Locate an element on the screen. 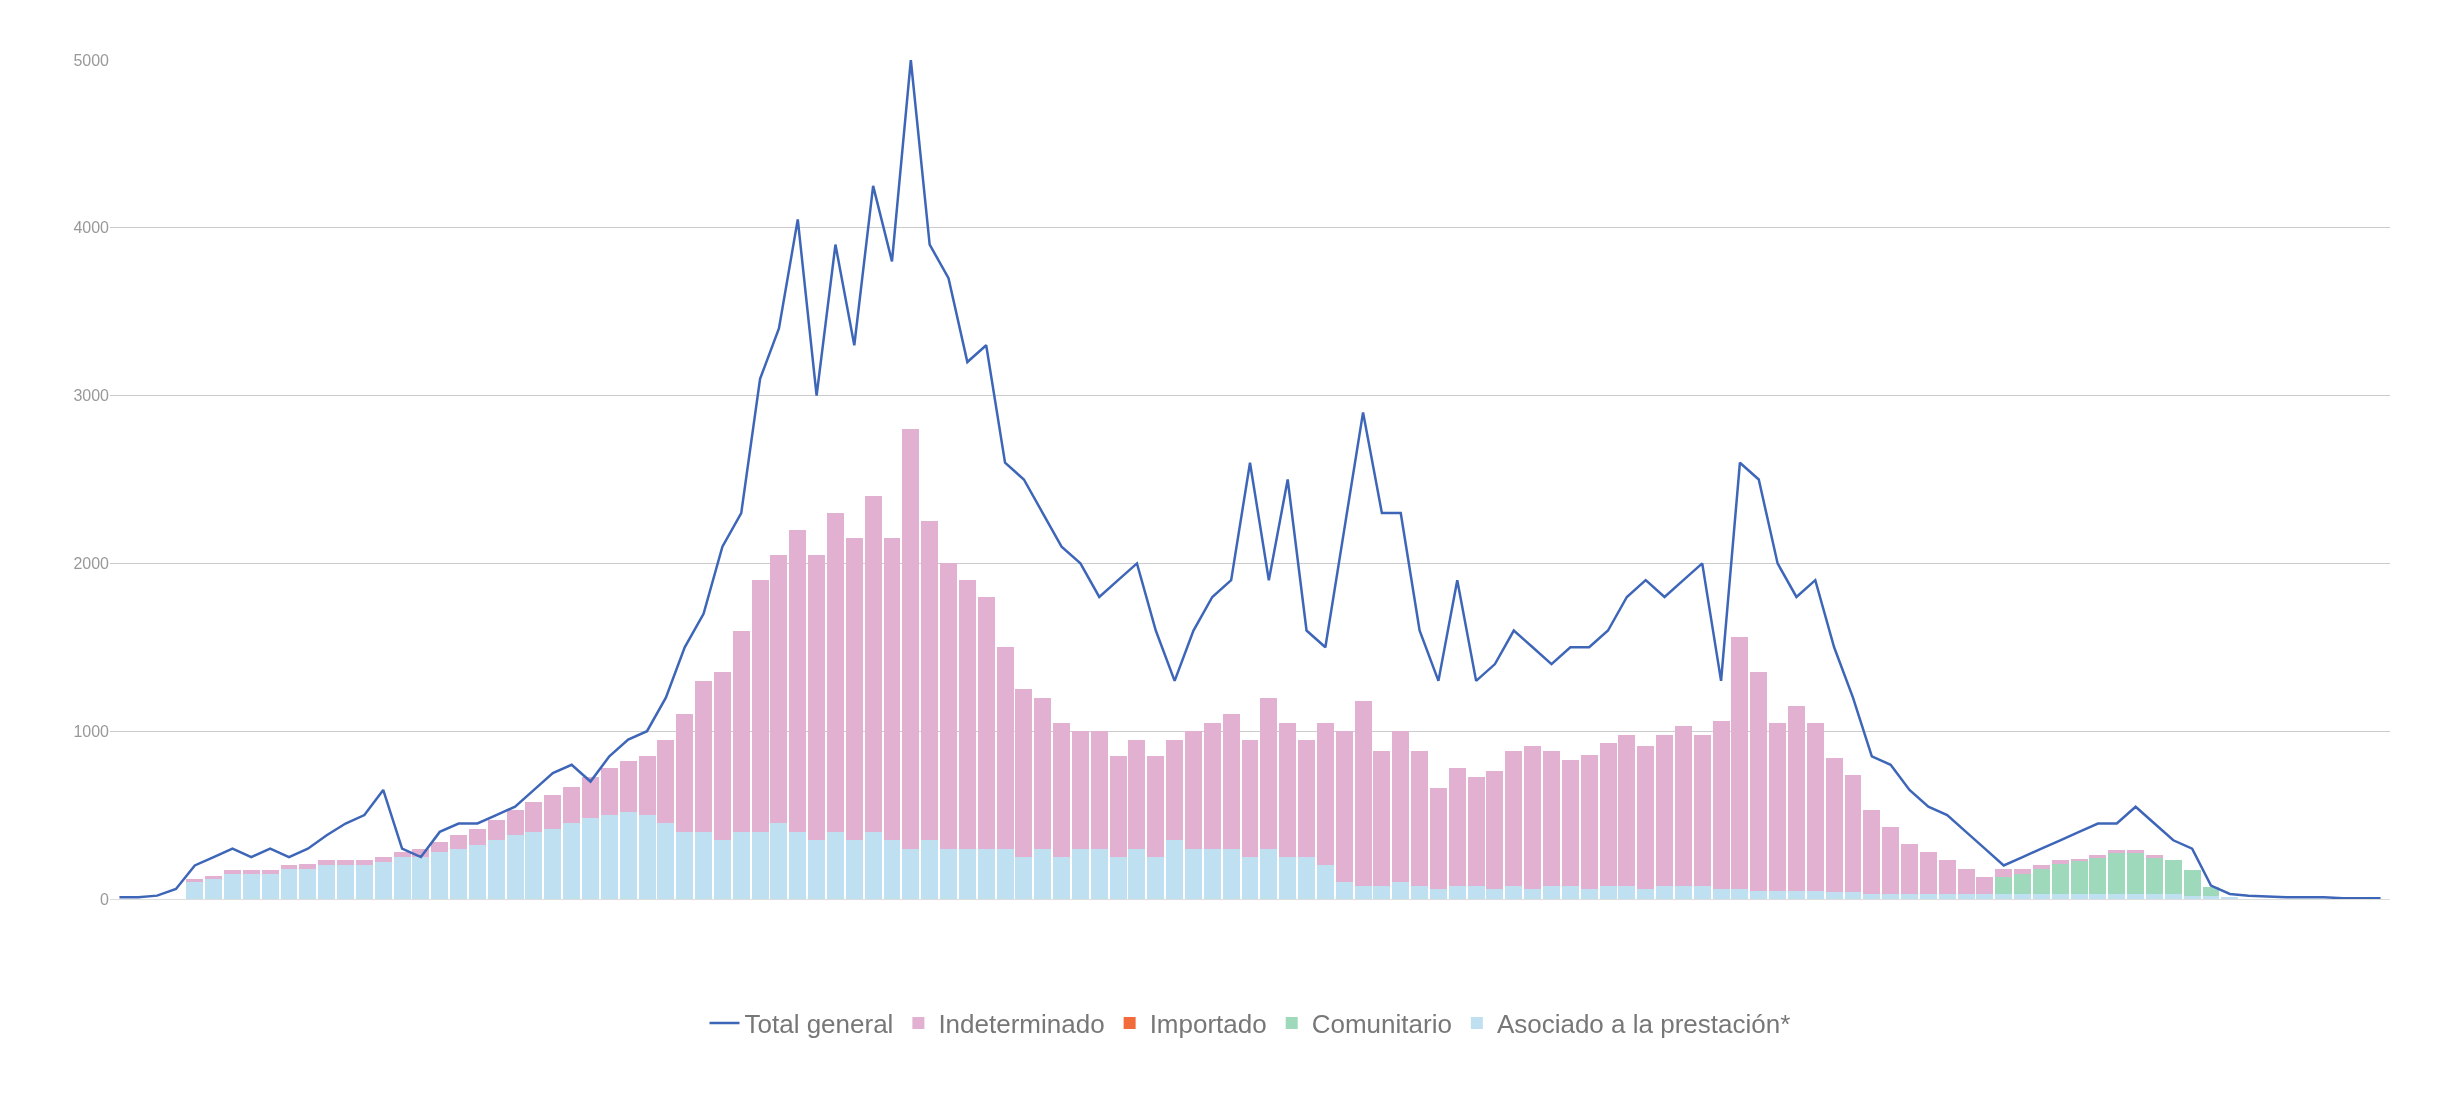 This screenshot has width=2450, height=1099. legend-label: Comunitario is located at coordinates (1381, 1024).